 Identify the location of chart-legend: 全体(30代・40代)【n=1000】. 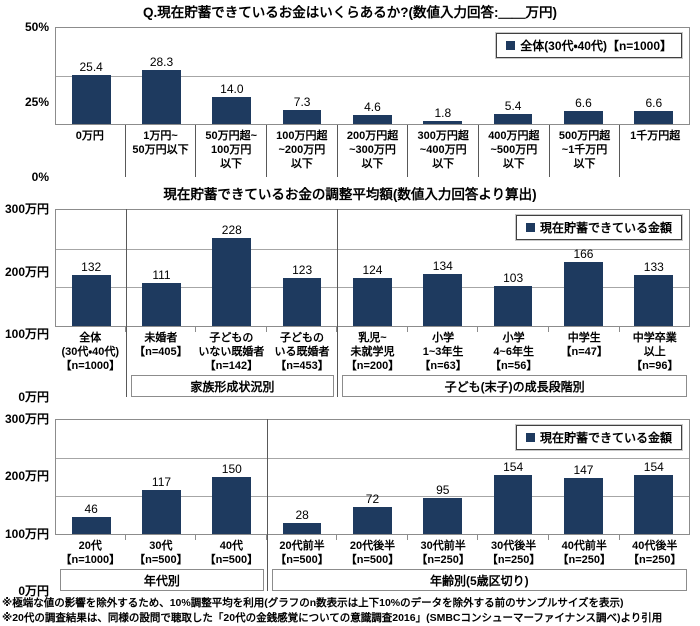
(589, 45).